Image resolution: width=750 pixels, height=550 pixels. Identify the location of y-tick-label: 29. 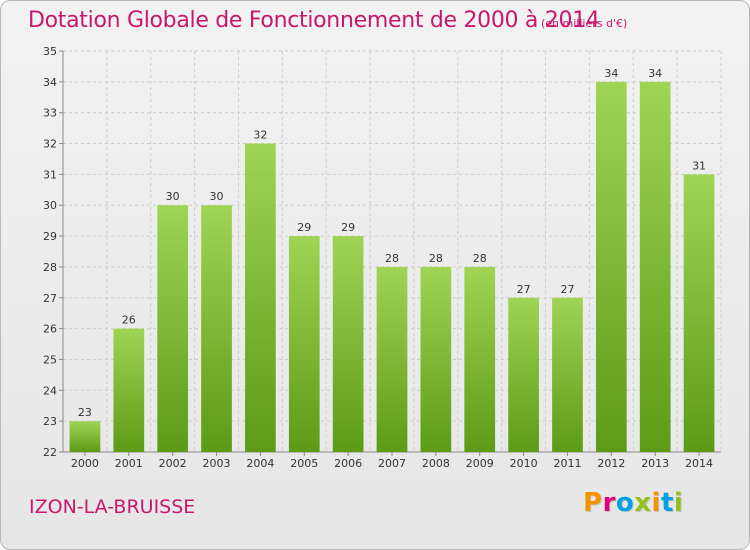
(50, 236).